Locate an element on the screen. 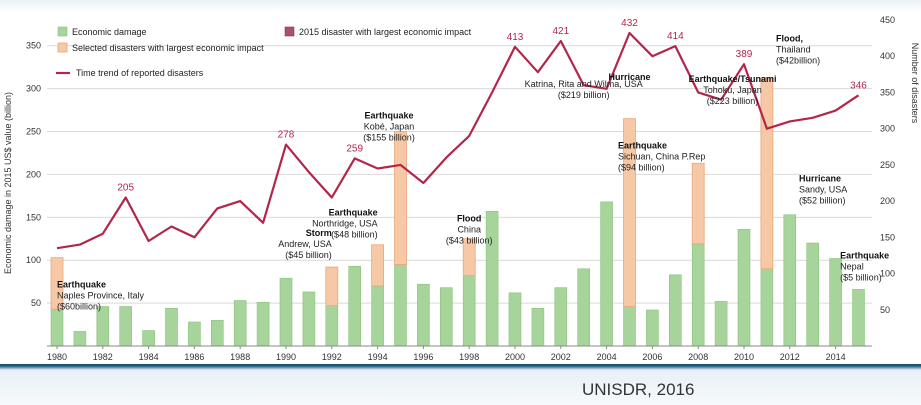  annotation-text: ($45 billion) is located at coordinates (308, 255).